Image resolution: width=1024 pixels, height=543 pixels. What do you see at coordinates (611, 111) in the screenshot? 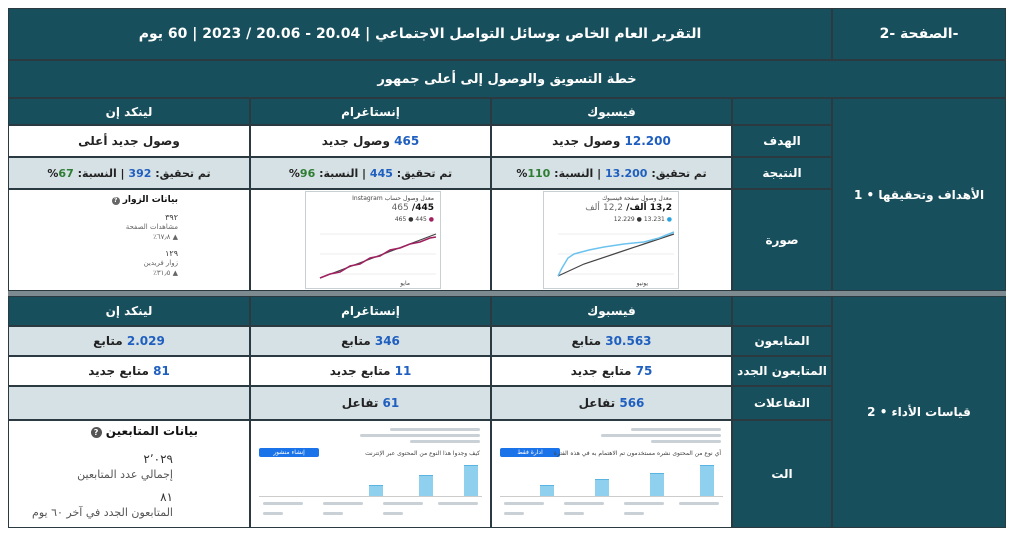
I see `s1-header-facebook: فيسبوك` at bounding box center [611, 111].